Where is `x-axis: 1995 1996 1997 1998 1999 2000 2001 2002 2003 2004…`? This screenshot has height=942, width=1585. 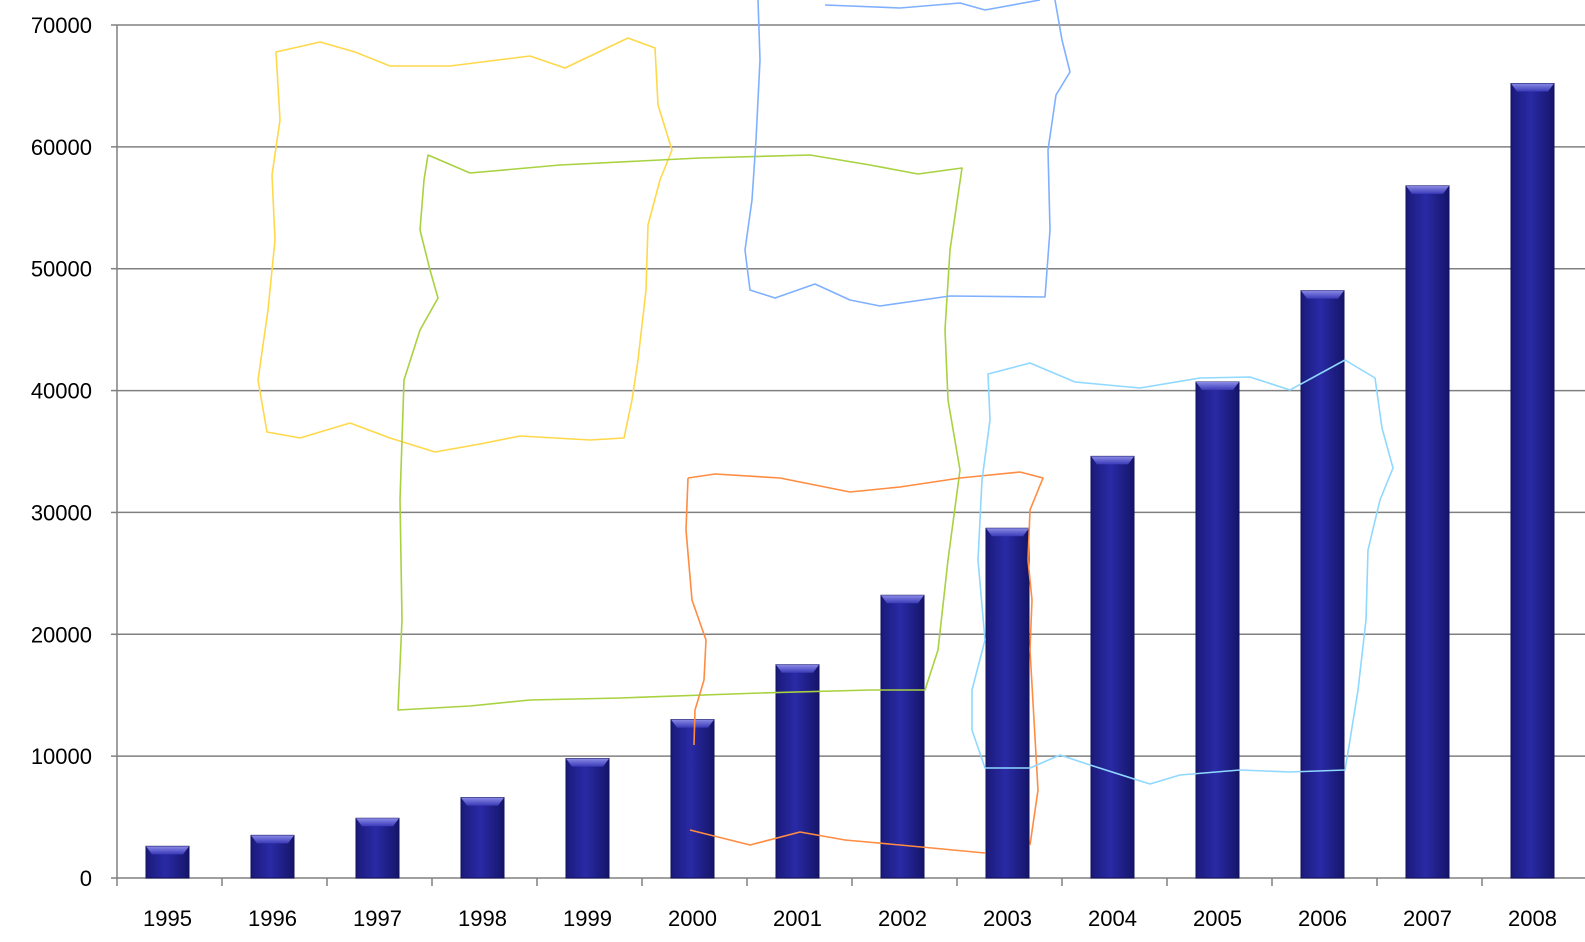
x-axis: 1995 1996 1997 1998 1999 2000 2001 2002 2003 2004… is located at coordinates (850, 904).